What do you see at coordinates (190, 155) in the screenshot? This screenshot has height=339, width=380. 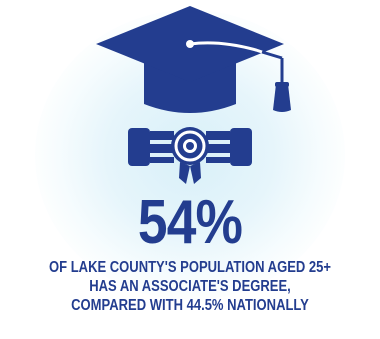 I see `diploma-scroll-icon` at bounding box center [190, 155].